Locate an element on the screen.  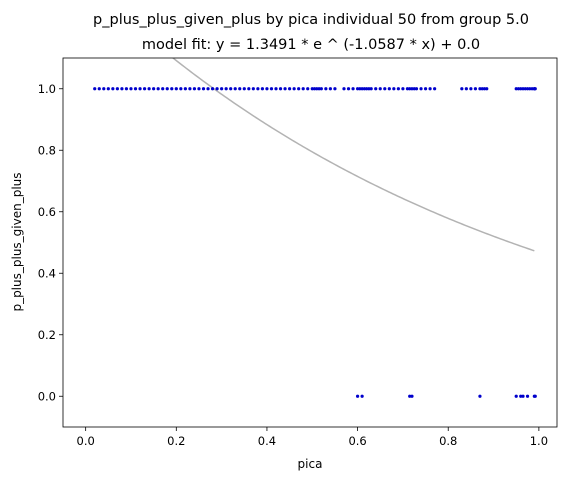
x-tick-label: 0.6 is located at coordinates (357, 441).